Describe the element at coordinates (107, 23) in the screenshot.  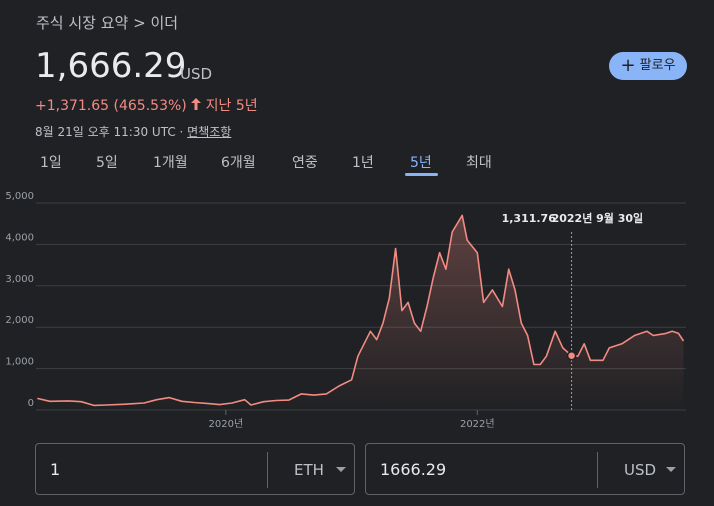
I see `breadcrumb: 주식 시장 요약 > 이더` at that location.